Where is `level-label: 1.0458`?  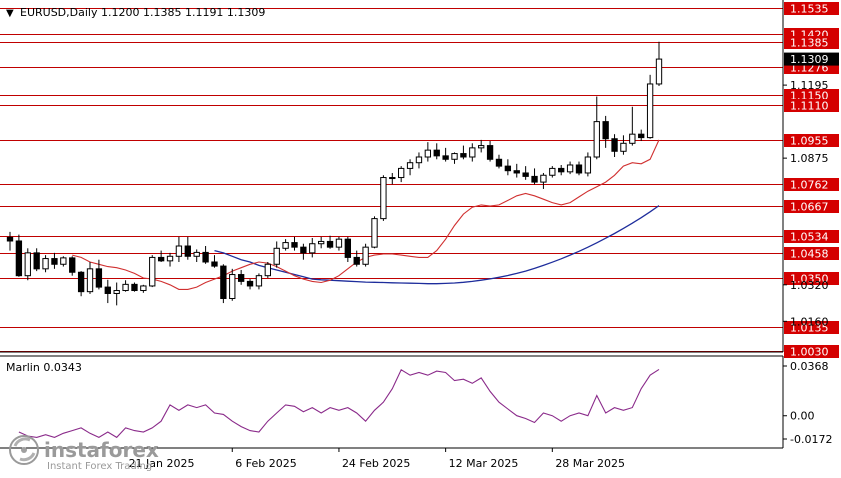
level-label: 1.0458 is located at coordinates (809, 254).